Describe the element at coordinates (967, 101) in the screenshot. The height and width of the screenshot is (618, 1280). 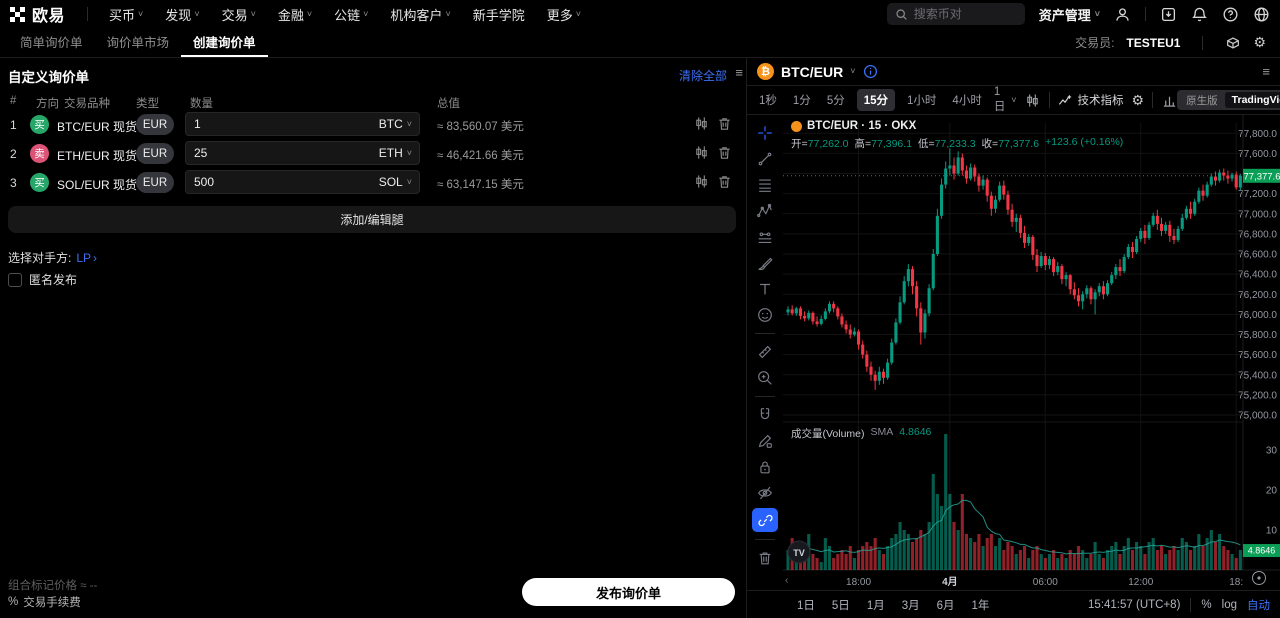
I see `tf-4h: 4小时` at that location.